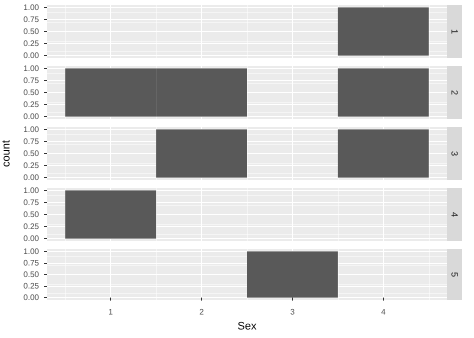  What do you see at coordinates (455, 153) in the screenshot?
I see `text: 3` at bounding box center [455, 153].